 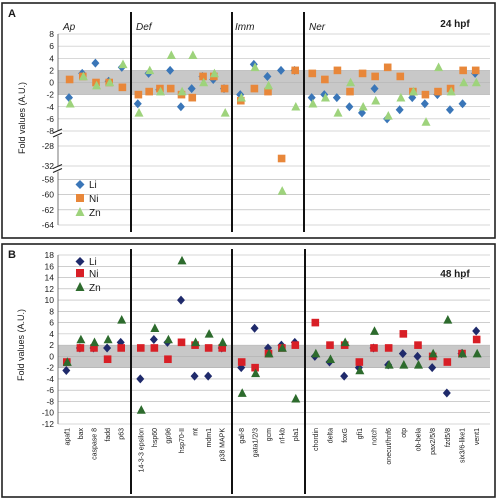 What do you see at coordinates (433, 441) in the screenshot?
I see `category-label: pax2/5/8` at bounding box center [433, 441].